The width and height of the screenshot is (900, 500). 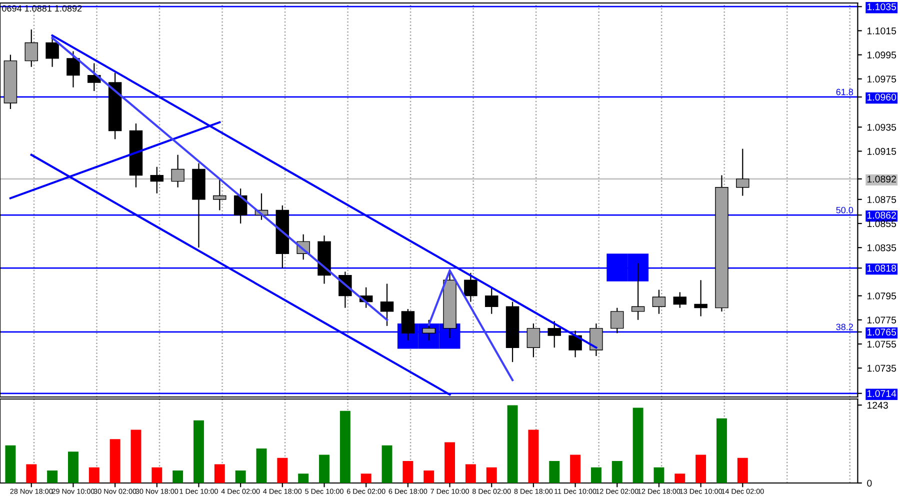 I want to click on annotation: 61.8, so click(x=845, y=92).